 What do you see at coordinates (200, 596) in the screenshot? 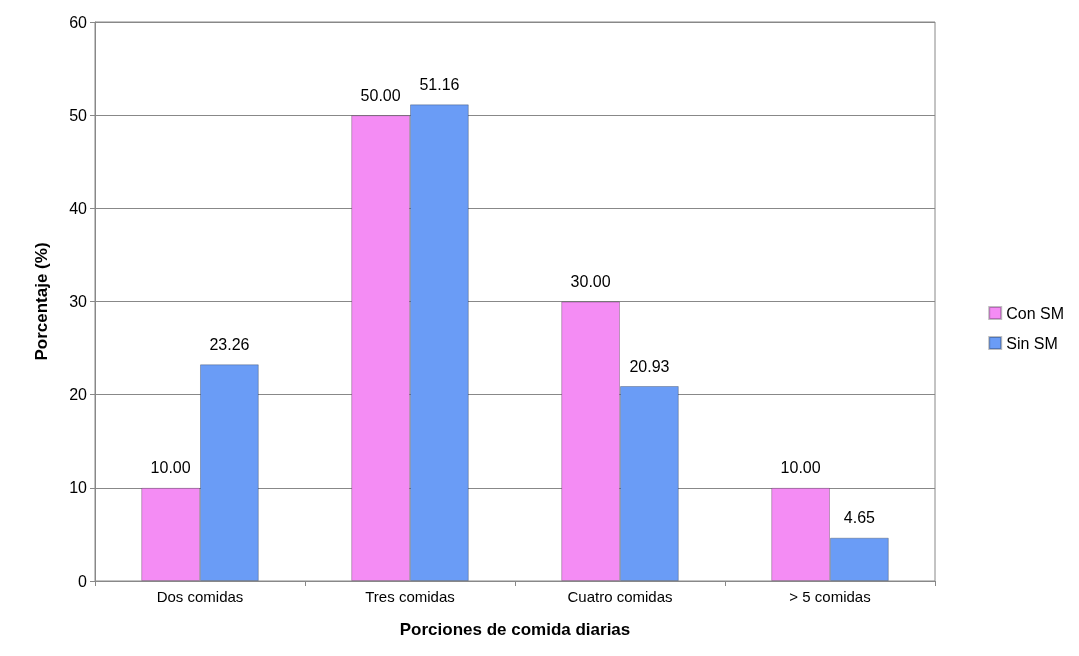
I see `x-tick-label: Dos comidas` at bounding box center [200, 596].